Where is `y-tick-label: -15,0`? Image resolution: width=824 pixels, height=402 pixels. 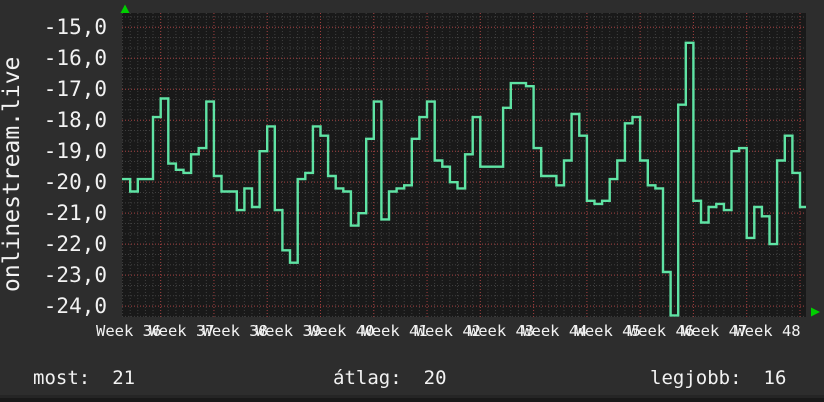 y-tick-label: -15,0 is located at coordinates (75, 27).